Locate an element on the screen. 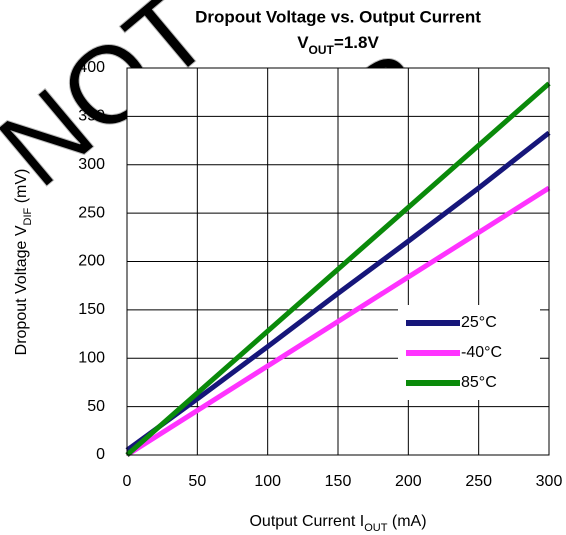 This screenshot has width=566, height=535. x-tick-label: 100 is located at coordinates (267, 481).